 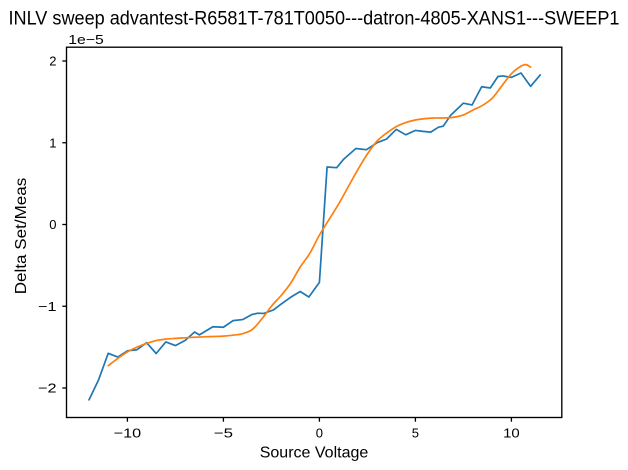 What do you see at coordinates (415, 433) in the screenshot?
I see `svg-text: 5` at bounding box center [415, 433].